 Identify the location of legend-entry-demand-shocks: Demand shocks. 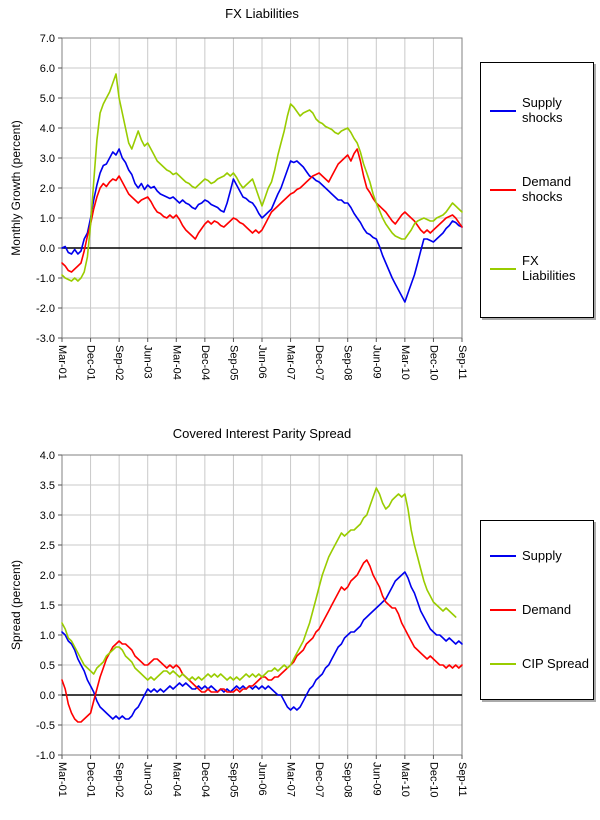
(539, 189).